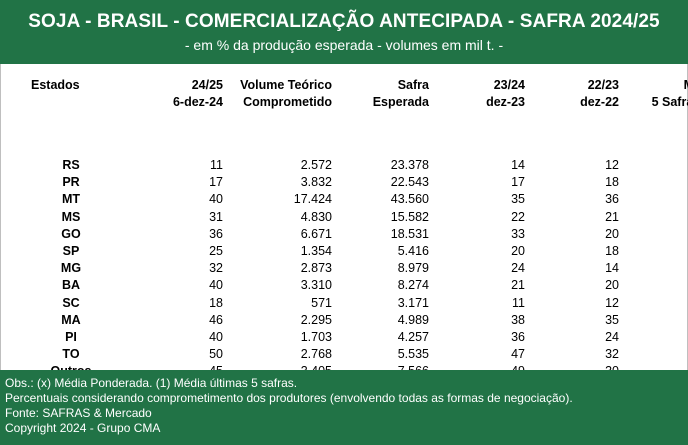  Describe the element at coordinates (316, 319) in the screenshot. I see `value-cell: 2.295` at that location.